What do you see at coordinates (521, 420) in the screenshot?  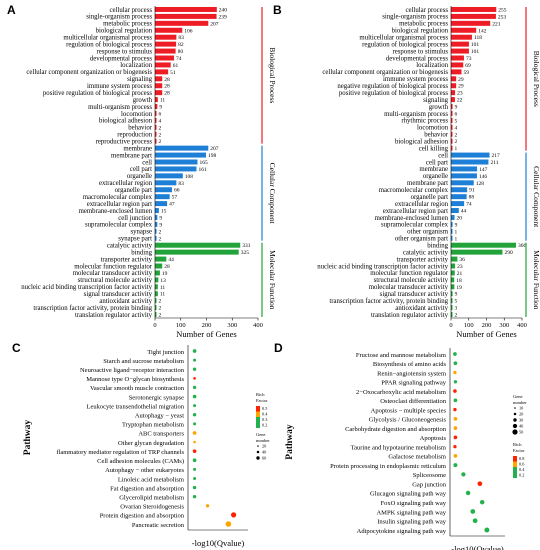 I see `legend-gene-tick: 30` at bounding box center [521, 420].